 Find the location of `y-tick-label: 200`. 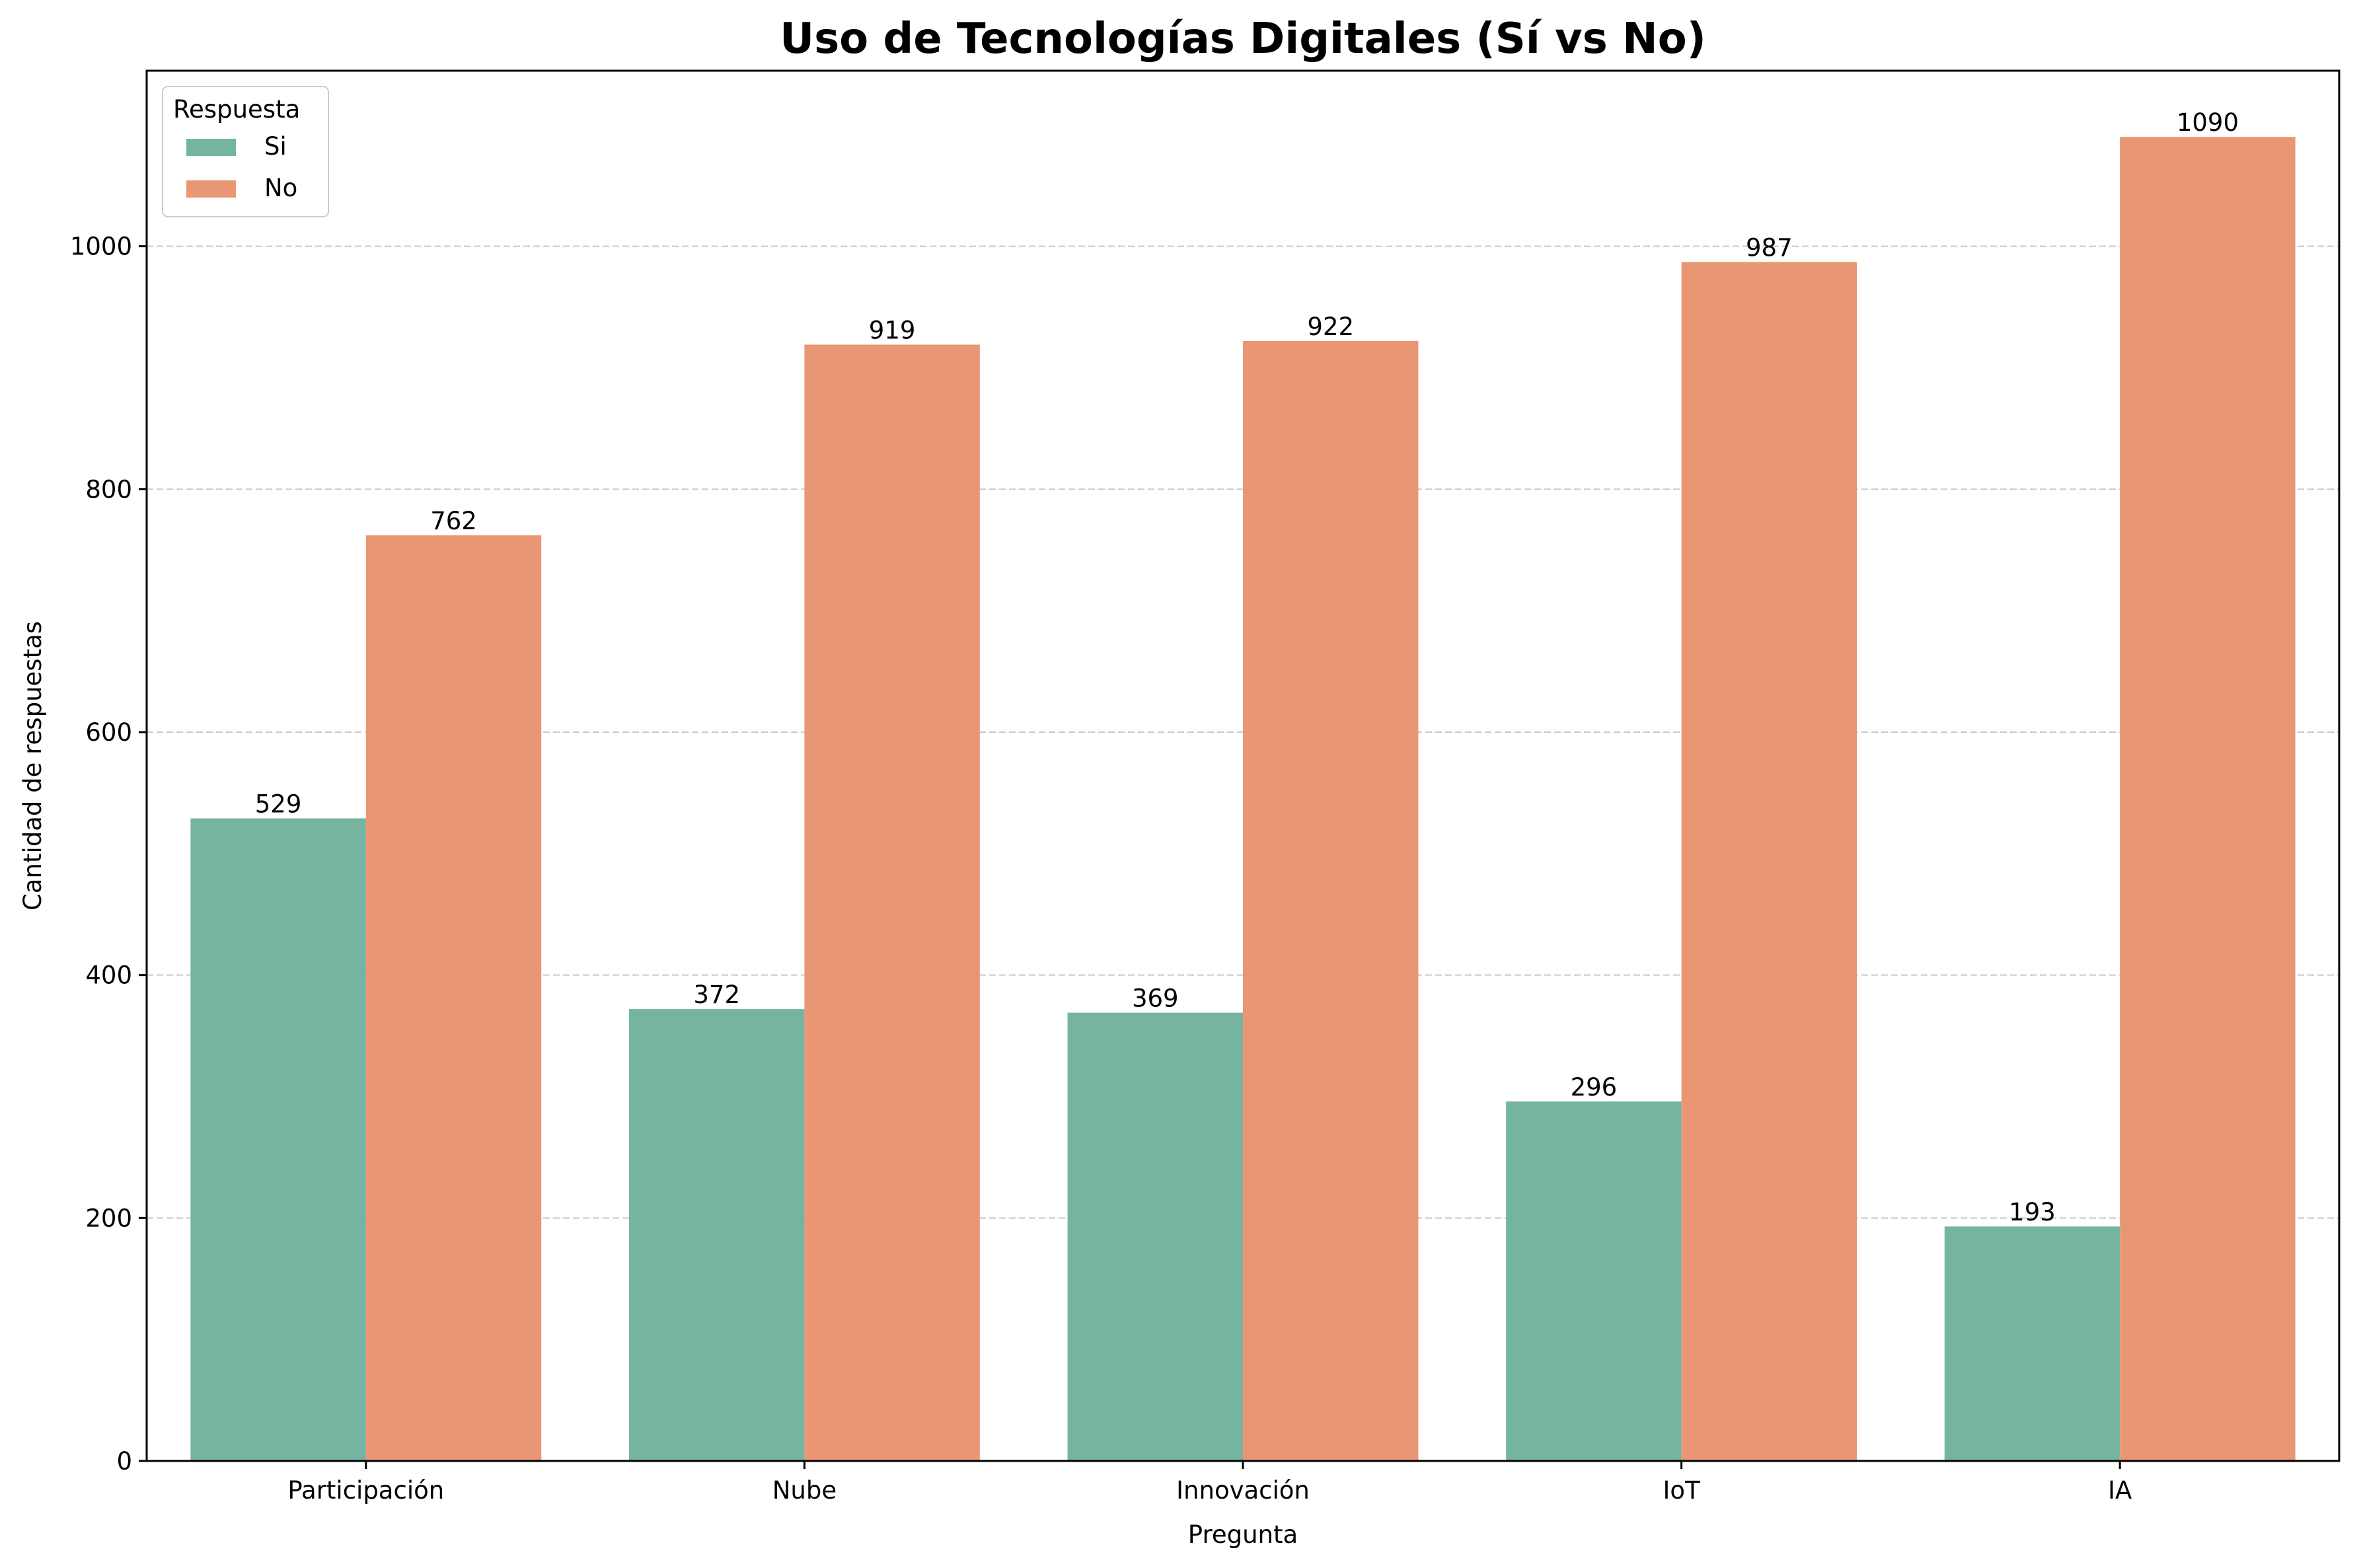

y-tick-label: 200 is located at coordinates (108, 1218).